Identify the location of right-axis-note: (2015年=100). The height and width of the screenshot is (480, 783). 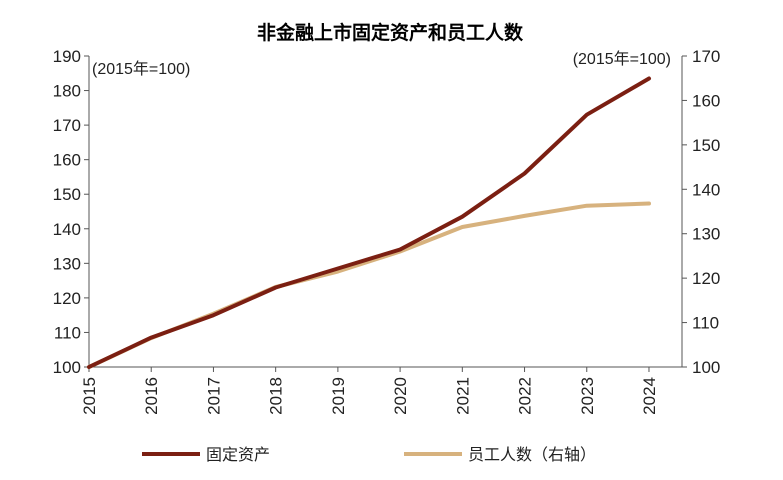
(622, 59).